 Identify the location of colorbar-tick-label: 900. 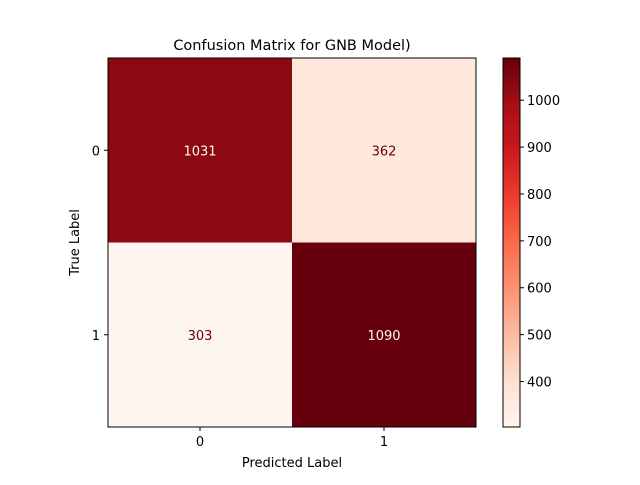
(539, 148).